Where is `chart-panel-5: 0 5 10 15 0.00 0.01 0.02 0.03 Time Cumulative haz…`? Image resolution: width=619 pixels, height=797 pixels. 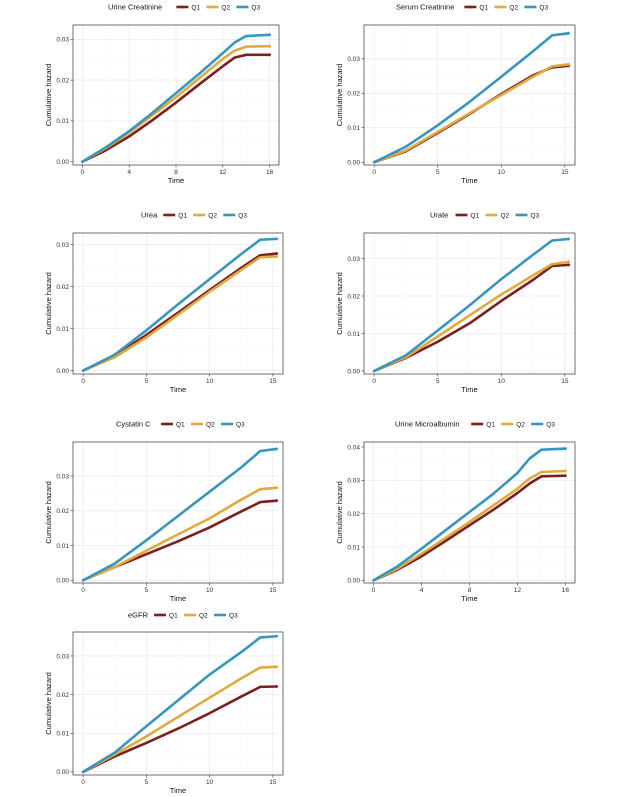
chart-panel-5: 0 5 10 15 0.00 0.01 0.02 0.03 Time Cumulative haz… is located at coordinates (164, 511).